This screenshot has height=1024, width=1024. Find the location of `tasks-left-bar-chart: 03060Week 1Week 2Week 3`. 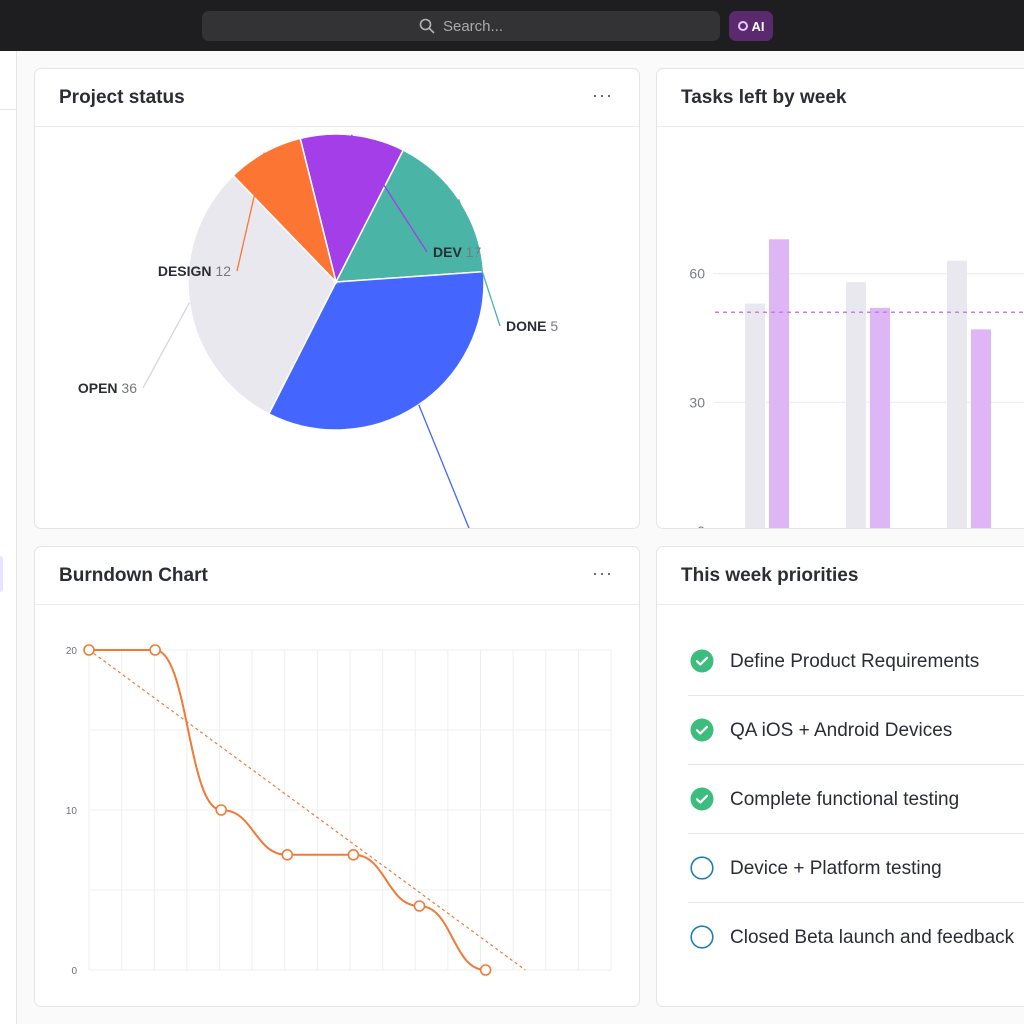

tasks-left-bar-chart: 03060Week 1Week 2Week 3 is located at coordinates (856, 383).